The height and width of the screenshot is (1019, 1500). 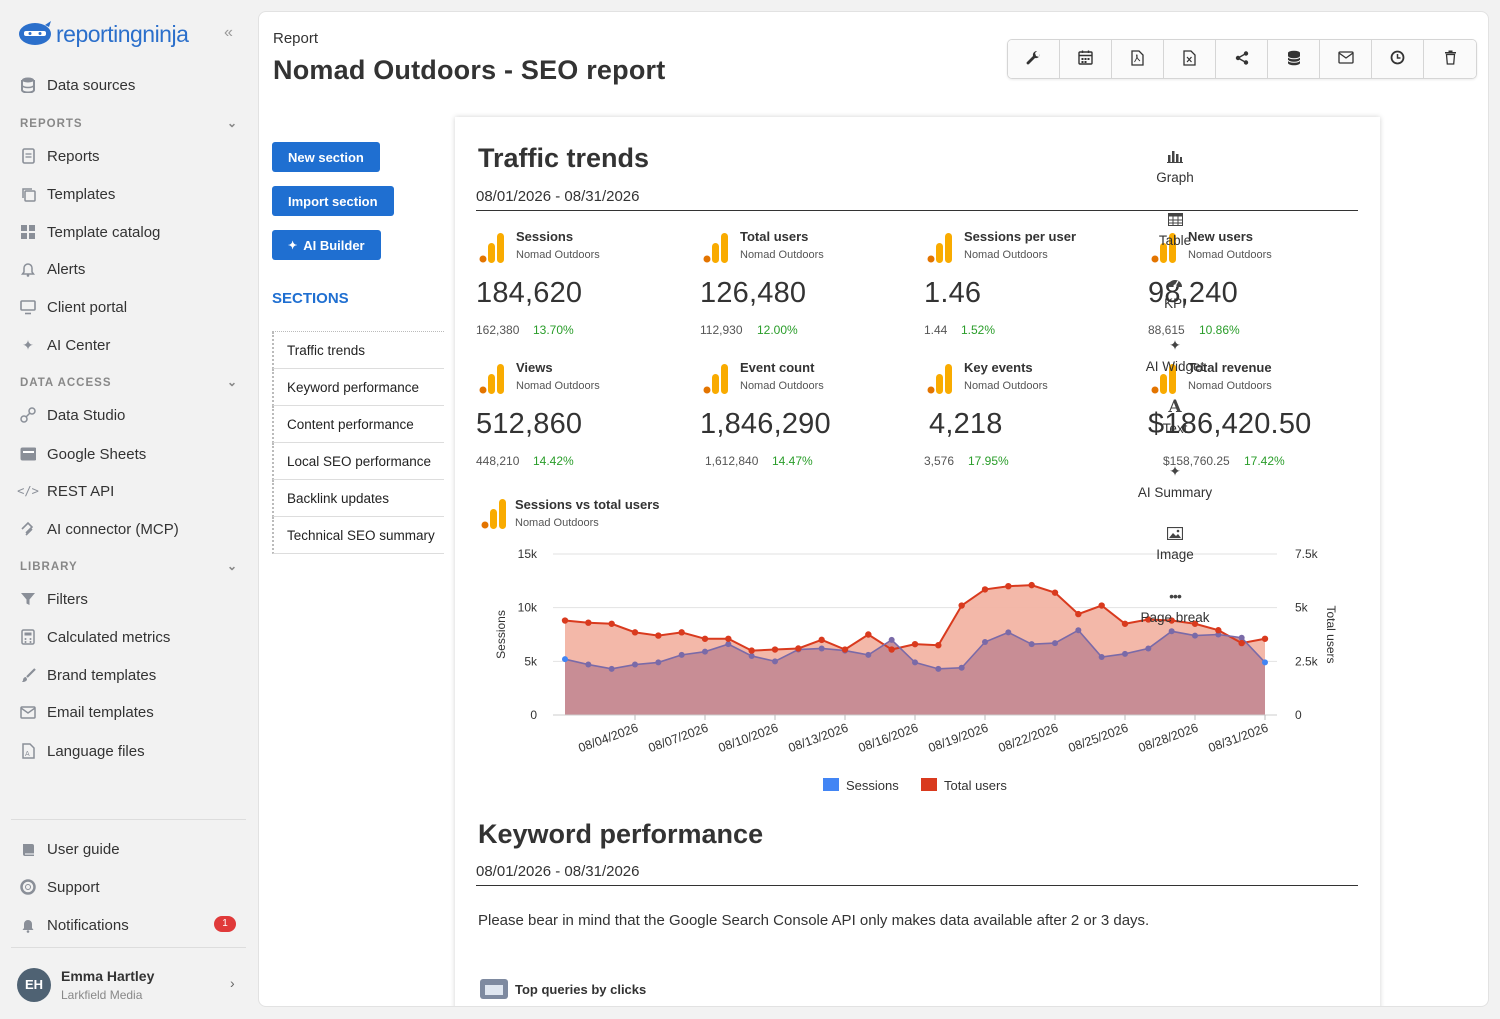 I want to click on logo: reportingninja, so click(x=103, y=34).